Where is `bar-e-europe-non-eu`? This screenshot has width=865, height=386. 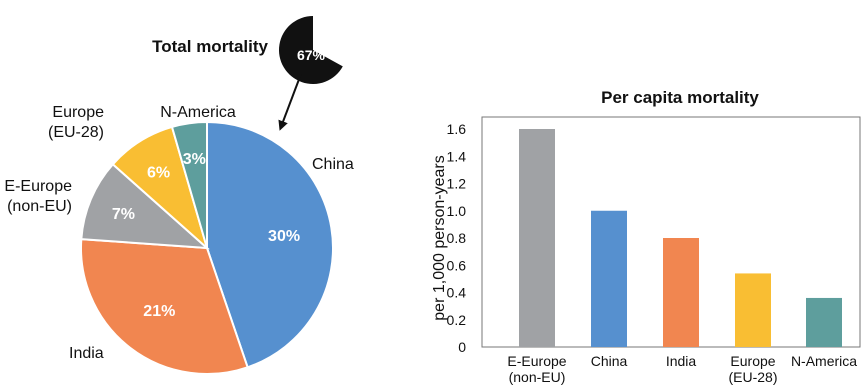 bar-e-europe-non-eu is located at coordinates (537, 238).